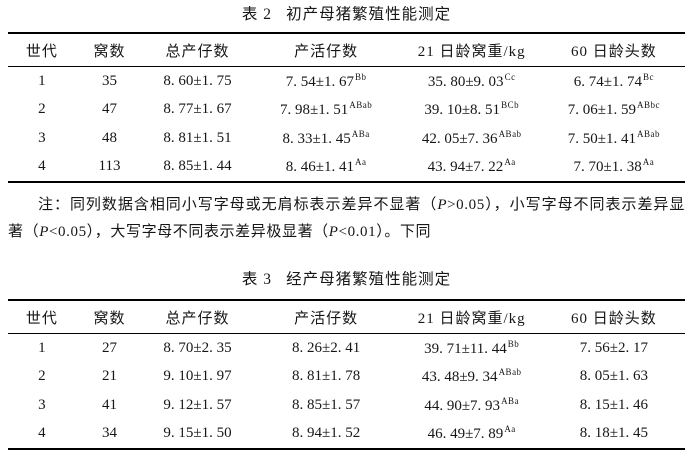 Image resolution: width=690 pixels, height=451 pixels. I want to click on table3-caption-label: 表 3, so click(257, 279).